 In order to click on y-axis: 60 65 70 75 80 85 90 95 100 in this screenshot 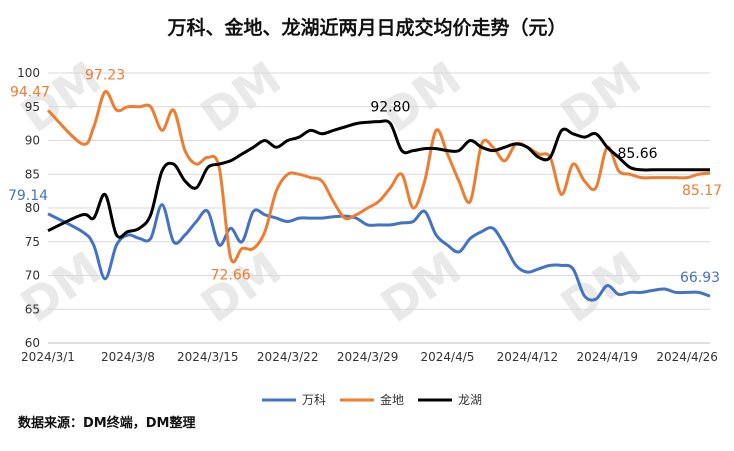, I will do `click(28, 208)`.